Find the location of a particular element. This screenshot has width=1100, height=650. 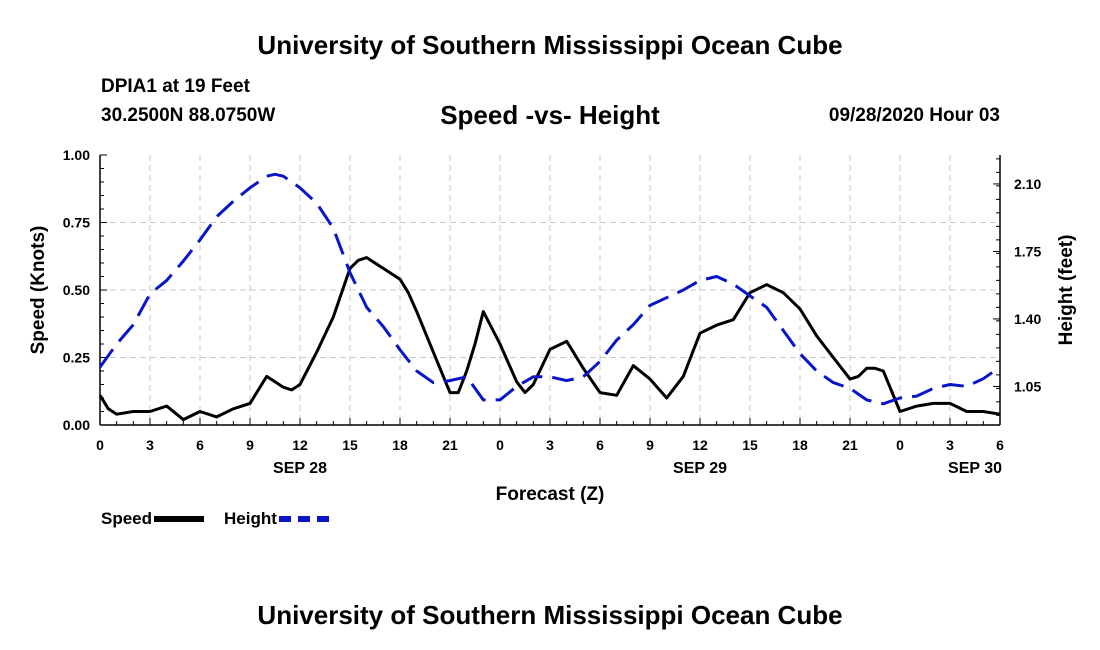

day-label: SEP 30 is located at coordinates (975, 468).